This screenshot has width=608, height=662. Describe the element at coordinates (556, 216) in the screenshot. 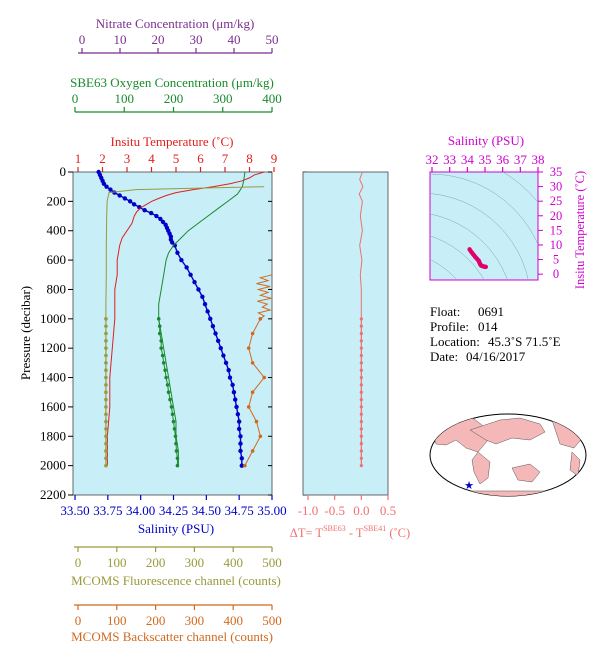

I see `ts-temperature-axis-tick-label: 20` at that location.